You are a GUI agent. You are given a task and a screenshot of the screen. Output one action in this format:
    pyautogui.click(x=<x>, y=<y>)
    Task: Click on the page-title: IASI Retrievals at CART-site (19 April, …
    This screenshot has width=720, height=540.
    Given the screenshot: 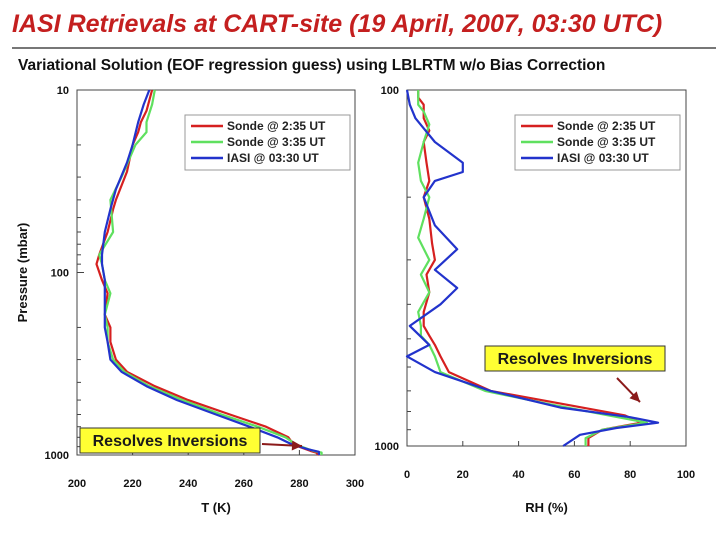 What is the action you would take?
    pyautogui.click(x=337, y=24)
    